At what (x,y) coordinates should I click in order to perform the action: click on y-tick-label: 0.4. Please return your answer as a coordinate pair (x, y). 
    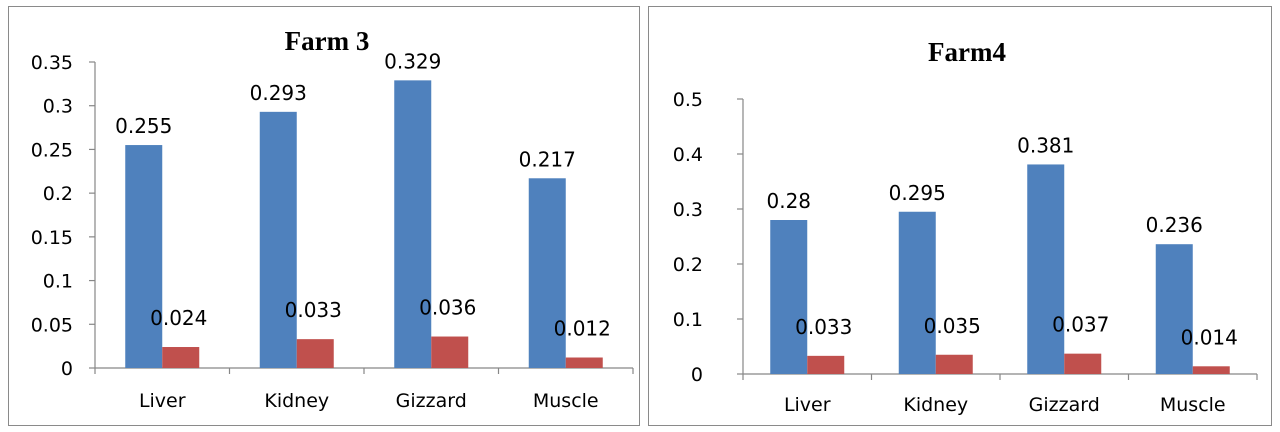
    Looking at the image, I should click on (688, 155).